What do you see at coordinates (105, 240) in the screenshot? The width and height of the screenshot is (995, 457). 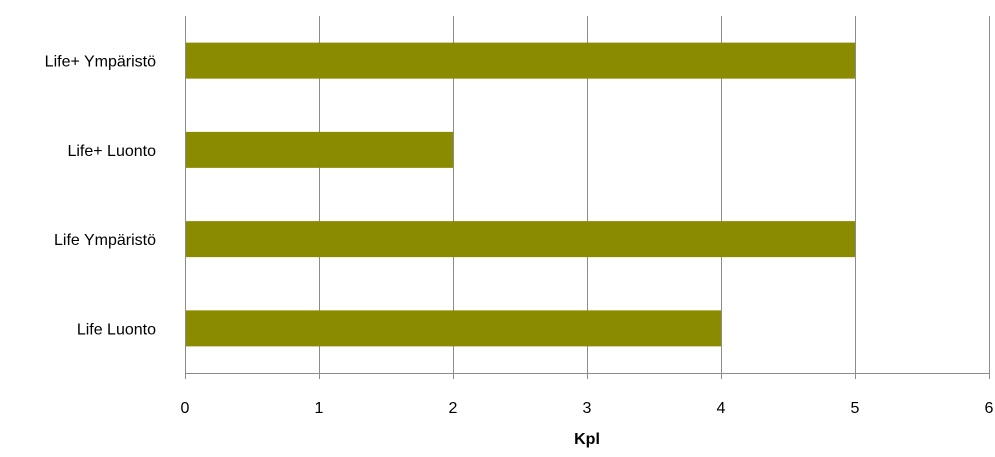 I see `category-label: Life Ympäristö` at bounding box center [105, 240].